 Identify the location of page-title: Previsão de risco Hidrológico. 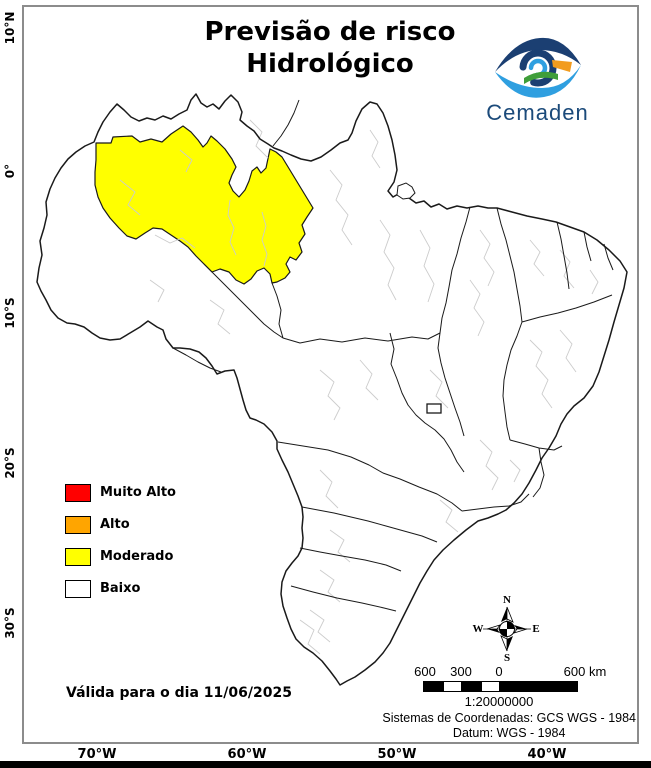
(330, 48).